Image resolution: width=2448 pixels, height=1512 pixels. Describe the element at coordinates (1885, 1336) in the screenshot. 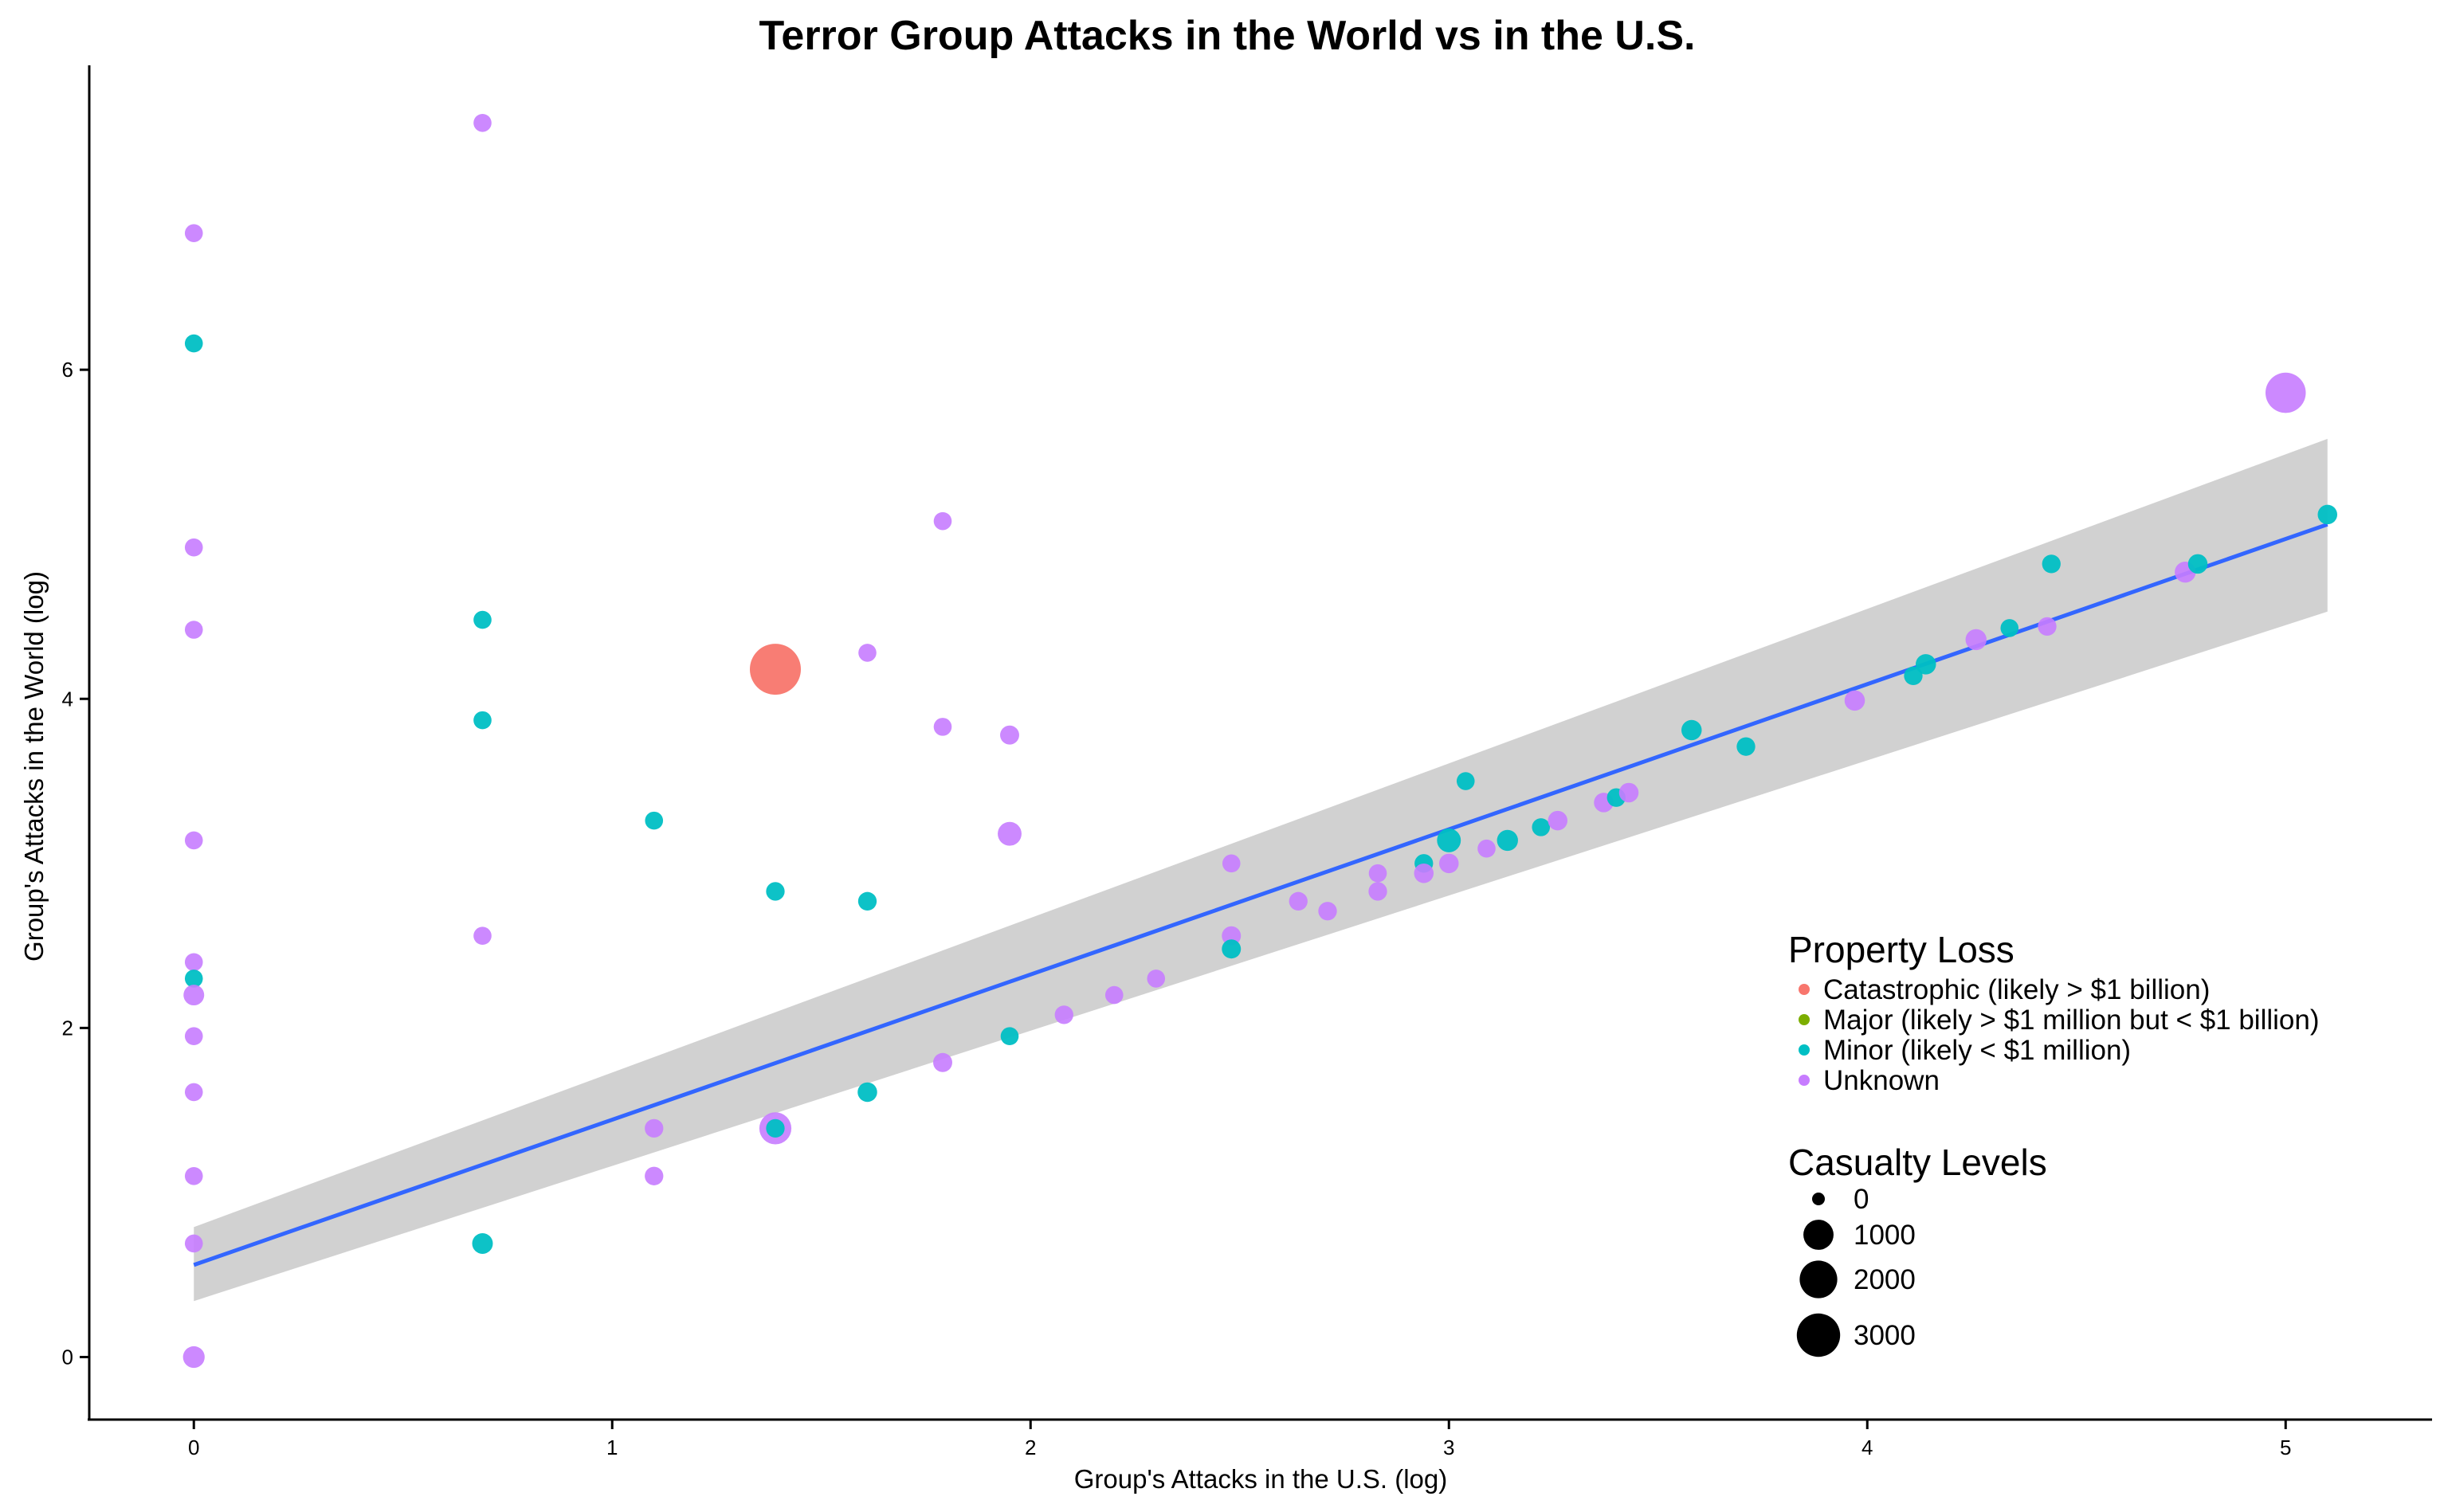

I see `size-legend-label-4: 3000` at that location.